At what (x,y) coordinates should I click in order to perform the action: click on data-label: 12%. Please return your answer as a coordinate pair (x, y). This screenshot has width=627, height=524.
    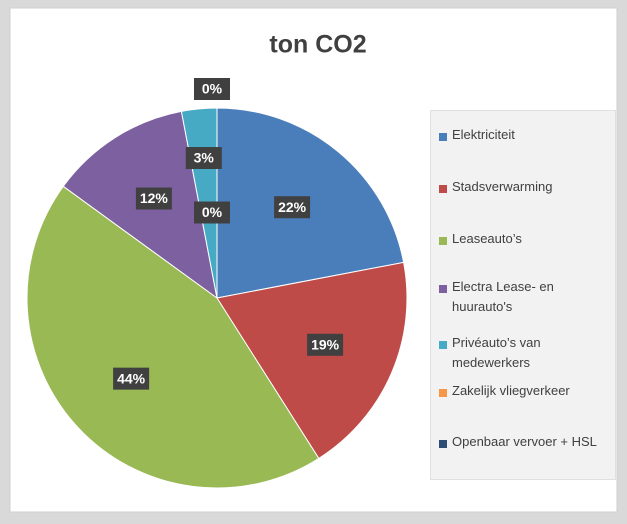
    Looking at the image, I should click on (153, 198).